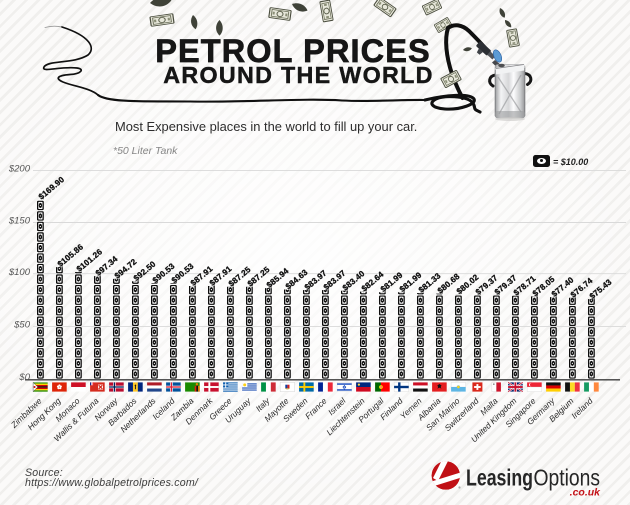 The image size is (630, 505). Describe the element at coordinates (19, 169) in the screenshot. I see `svg-text: $200` at that location.